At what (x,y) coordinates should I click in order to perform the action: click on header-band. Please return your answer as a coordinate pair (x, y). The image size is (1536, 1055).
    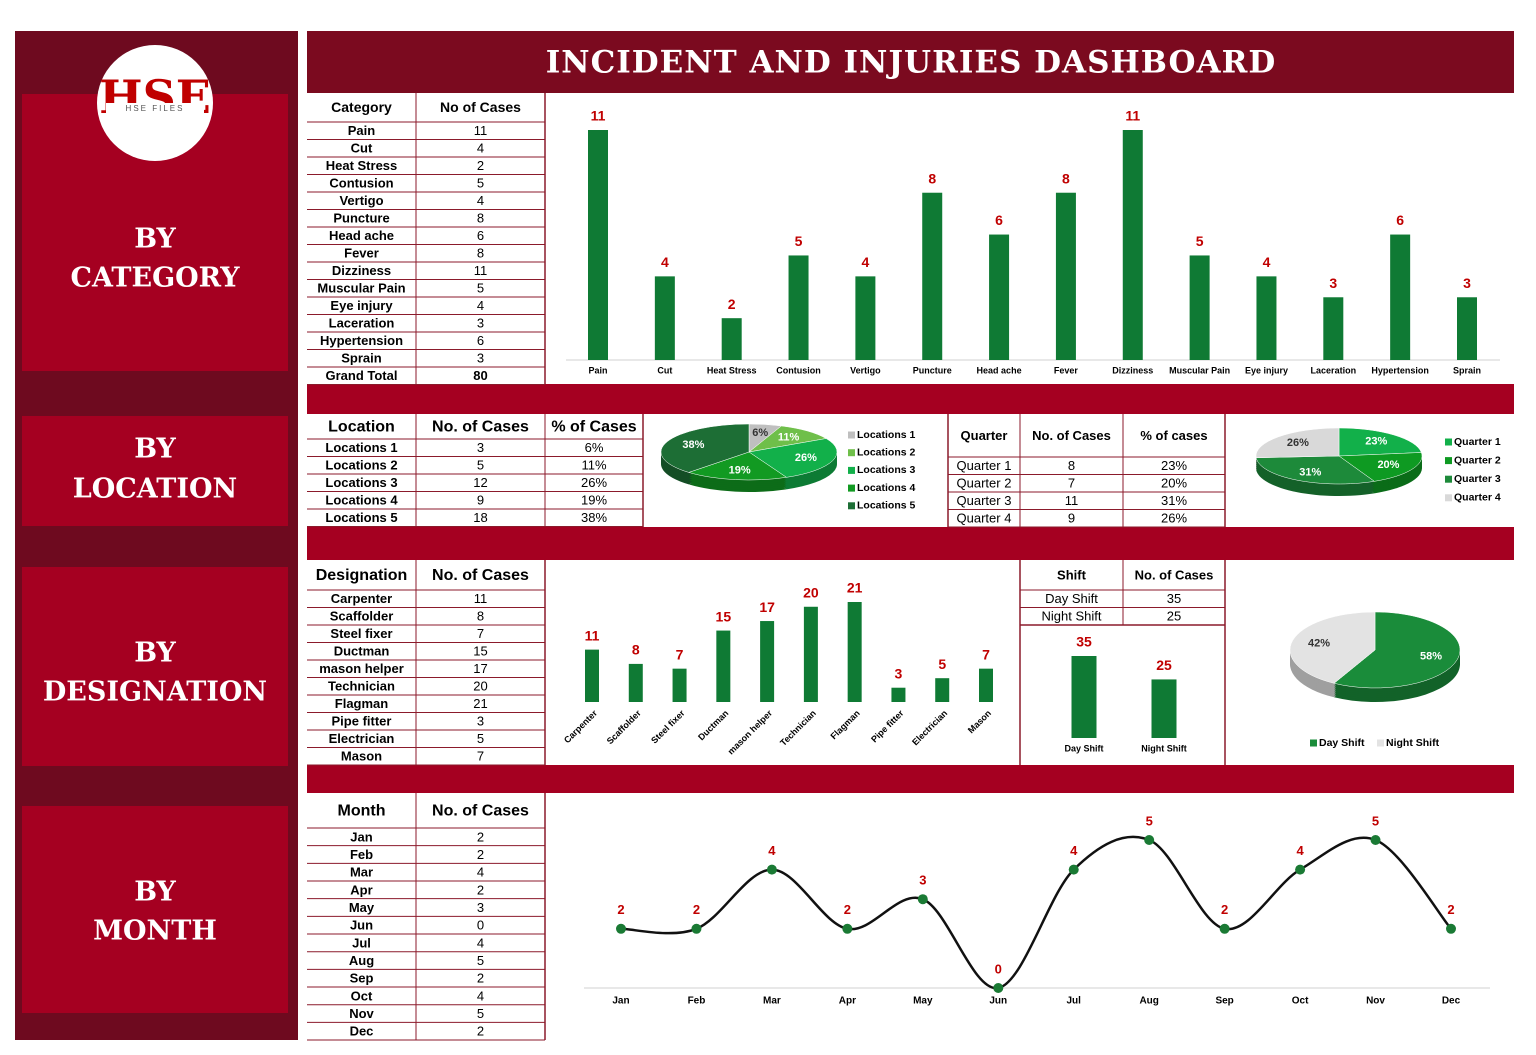
    Looking at the image, I should click on (910, 62).